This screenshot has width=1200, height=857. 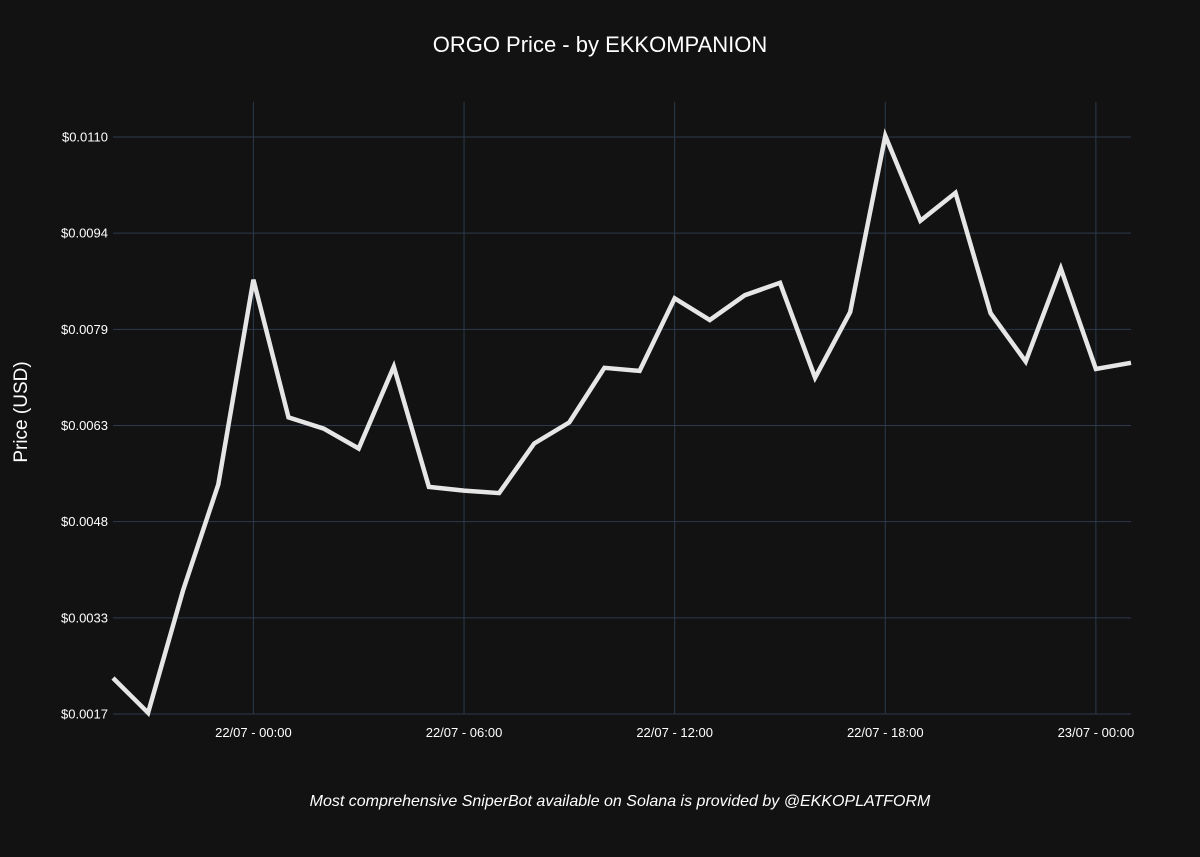 I want to click on y-tick-label: $0.0063, so click(x=84, y=425).